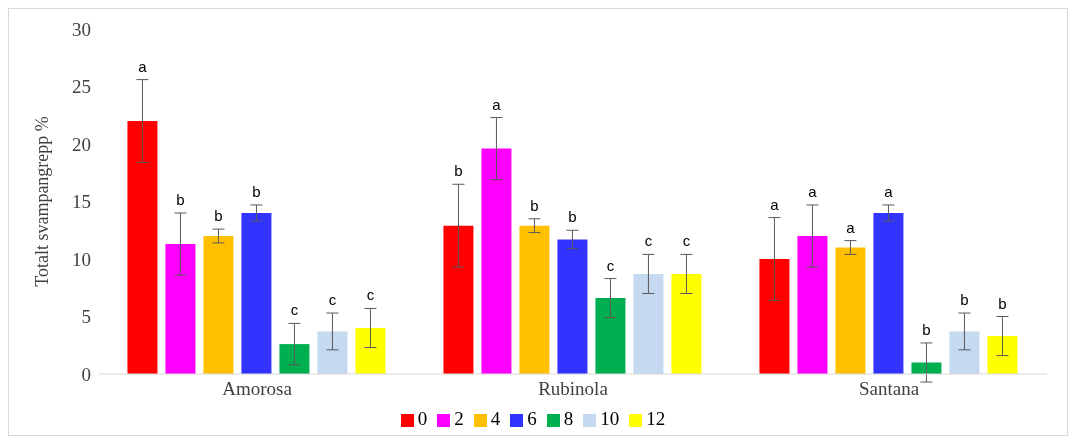 Image resolution: width=1078 pixels, height=445 pixels. What do you see at coordinates (459, 418) in the screenshot?
I see `legend-label: 2` at bounding box center [459, 418].